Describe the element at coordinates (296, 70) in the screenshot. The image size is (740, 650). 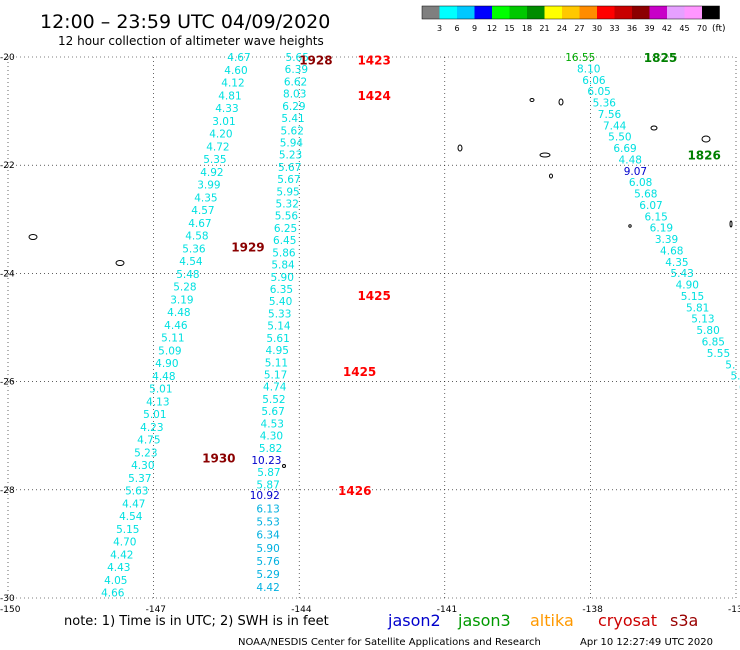
I see `swh-value: 6.39` at that location.